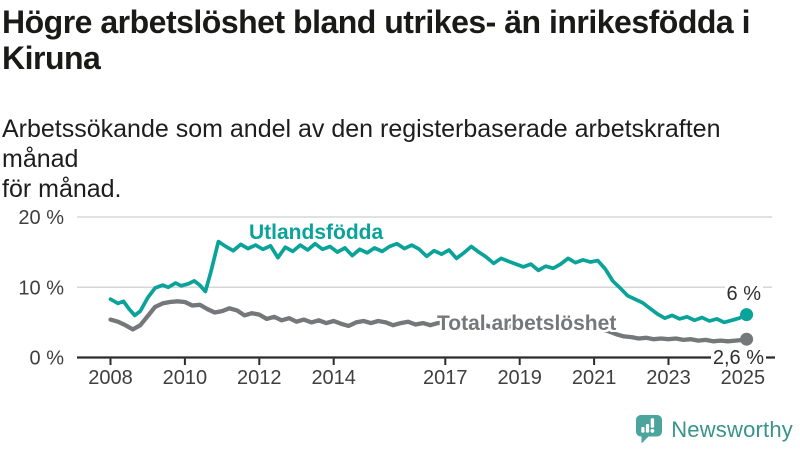  What do you see at coordinates (649, 429) in the screenshot?
I see `newsworthy-logo-icon` at bounding box center [649, 429].